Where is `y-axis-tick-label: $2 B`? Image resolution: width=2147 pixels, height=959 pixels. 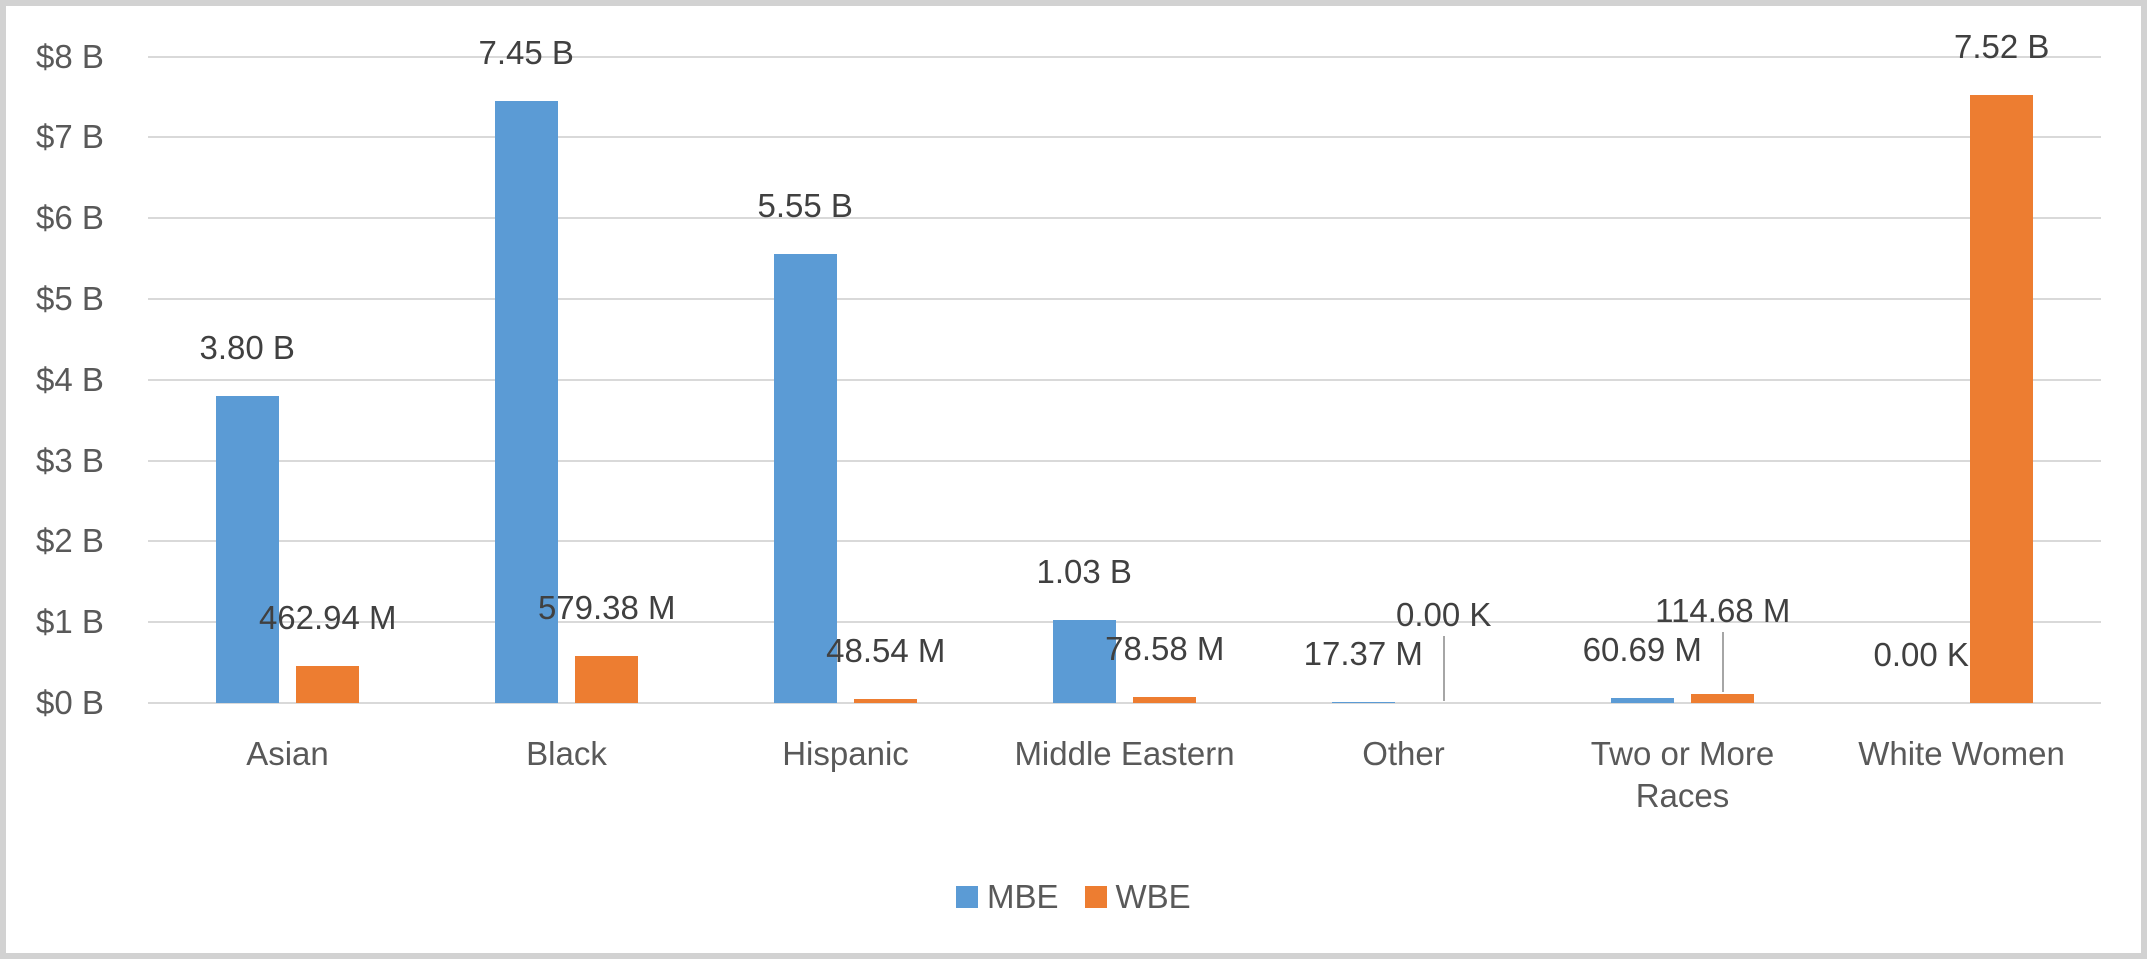
y-axis-tick-label: $2 B is located at coordinates (70, 541).